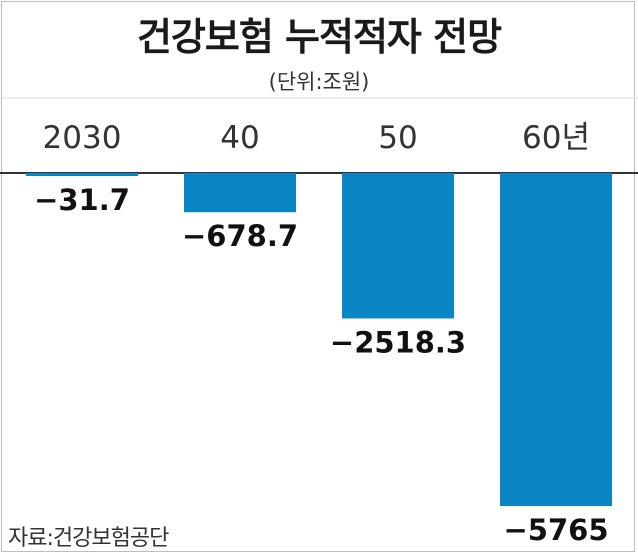 The image size is (638, 555). Describe the element at coordinates (398, 342) in the screenshot. I see `value-label: −2518.3` at that location.